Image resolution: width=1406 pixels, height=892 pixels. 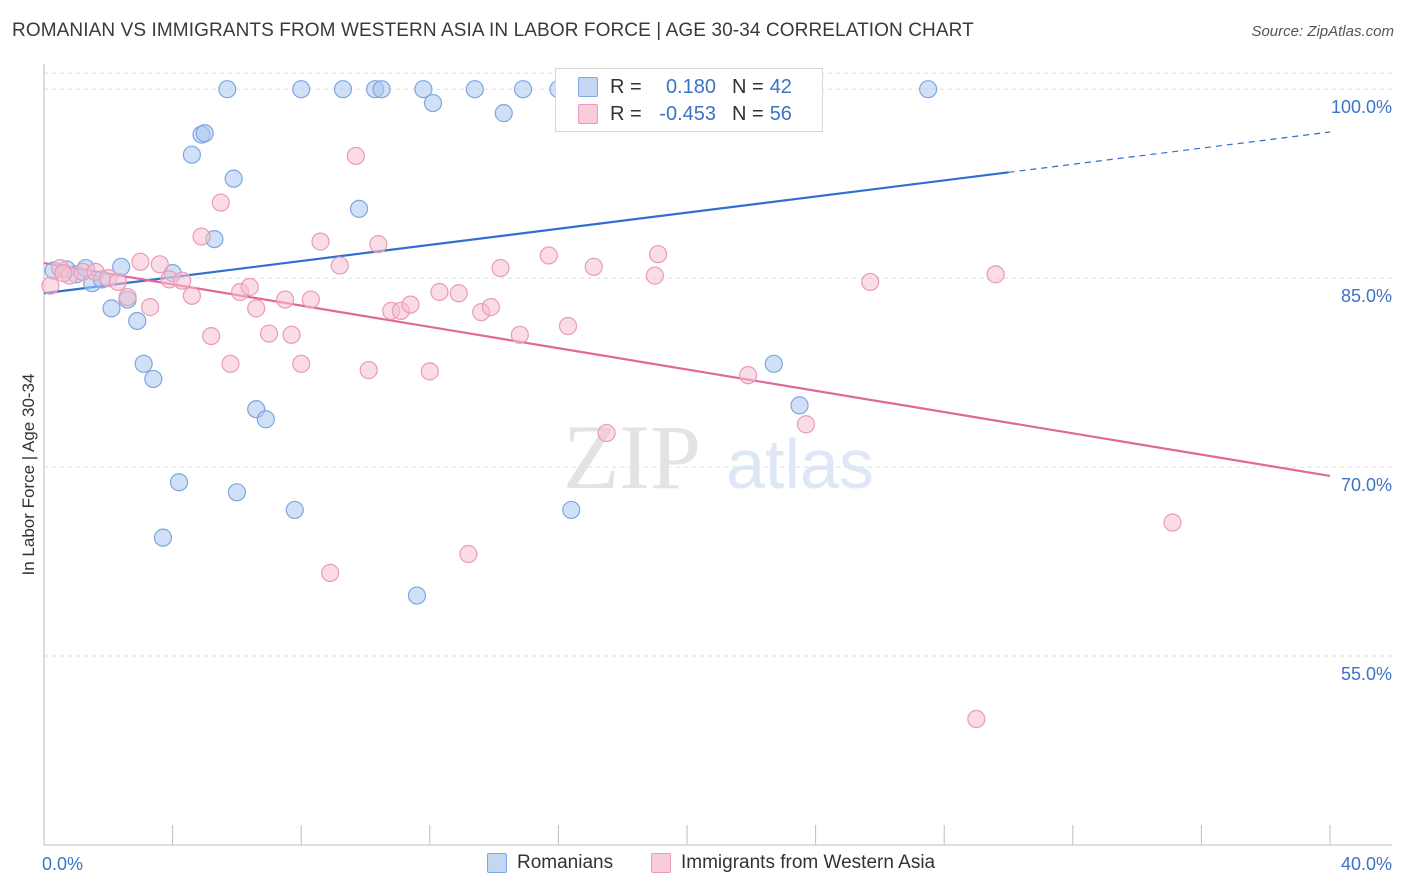 I want to click on legend-n-label: N =, so click(x=748, y=86).